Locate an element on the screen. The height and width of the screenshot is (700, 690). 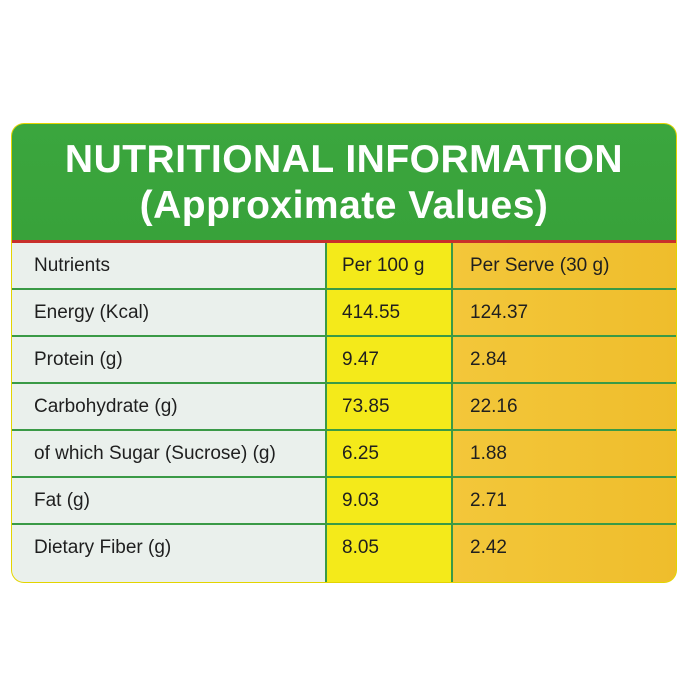
label-subtitle: (Approximate Values) is located at coordinates (344, 205).